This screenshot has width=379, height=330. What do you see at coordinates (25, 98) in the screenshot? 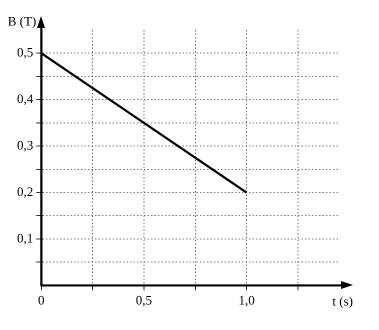
I see `y-tick-label: 0,4` at bounding box center [25, 98].